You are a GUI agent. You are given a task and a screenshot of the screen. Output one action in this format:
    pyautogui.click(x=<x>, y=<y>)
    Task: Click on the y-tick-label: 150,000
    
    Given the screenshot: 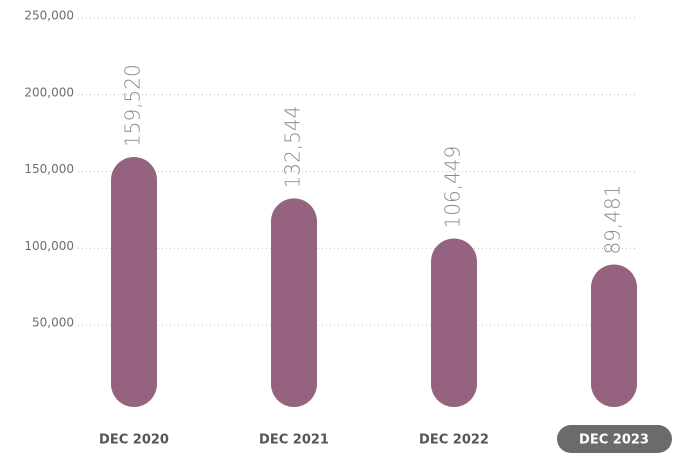 What is the action you would take?
    pyautogui.click(x=49, y=169)
    